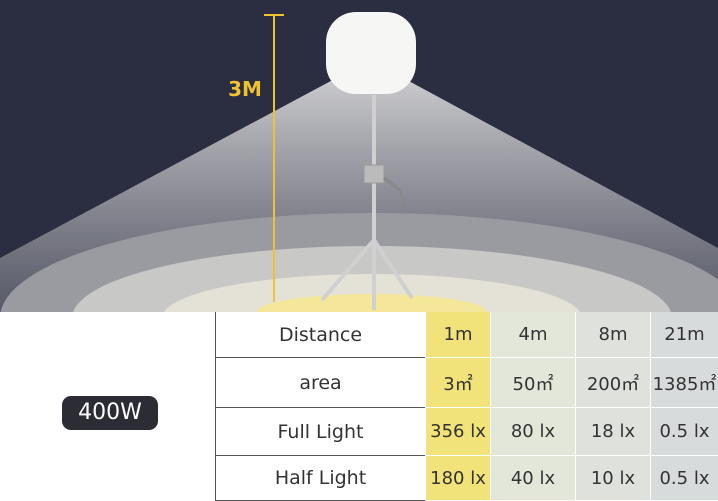 This screenshot has width=718, height=501. I want to click on table-cell: 18 lx, so click(612, 432).